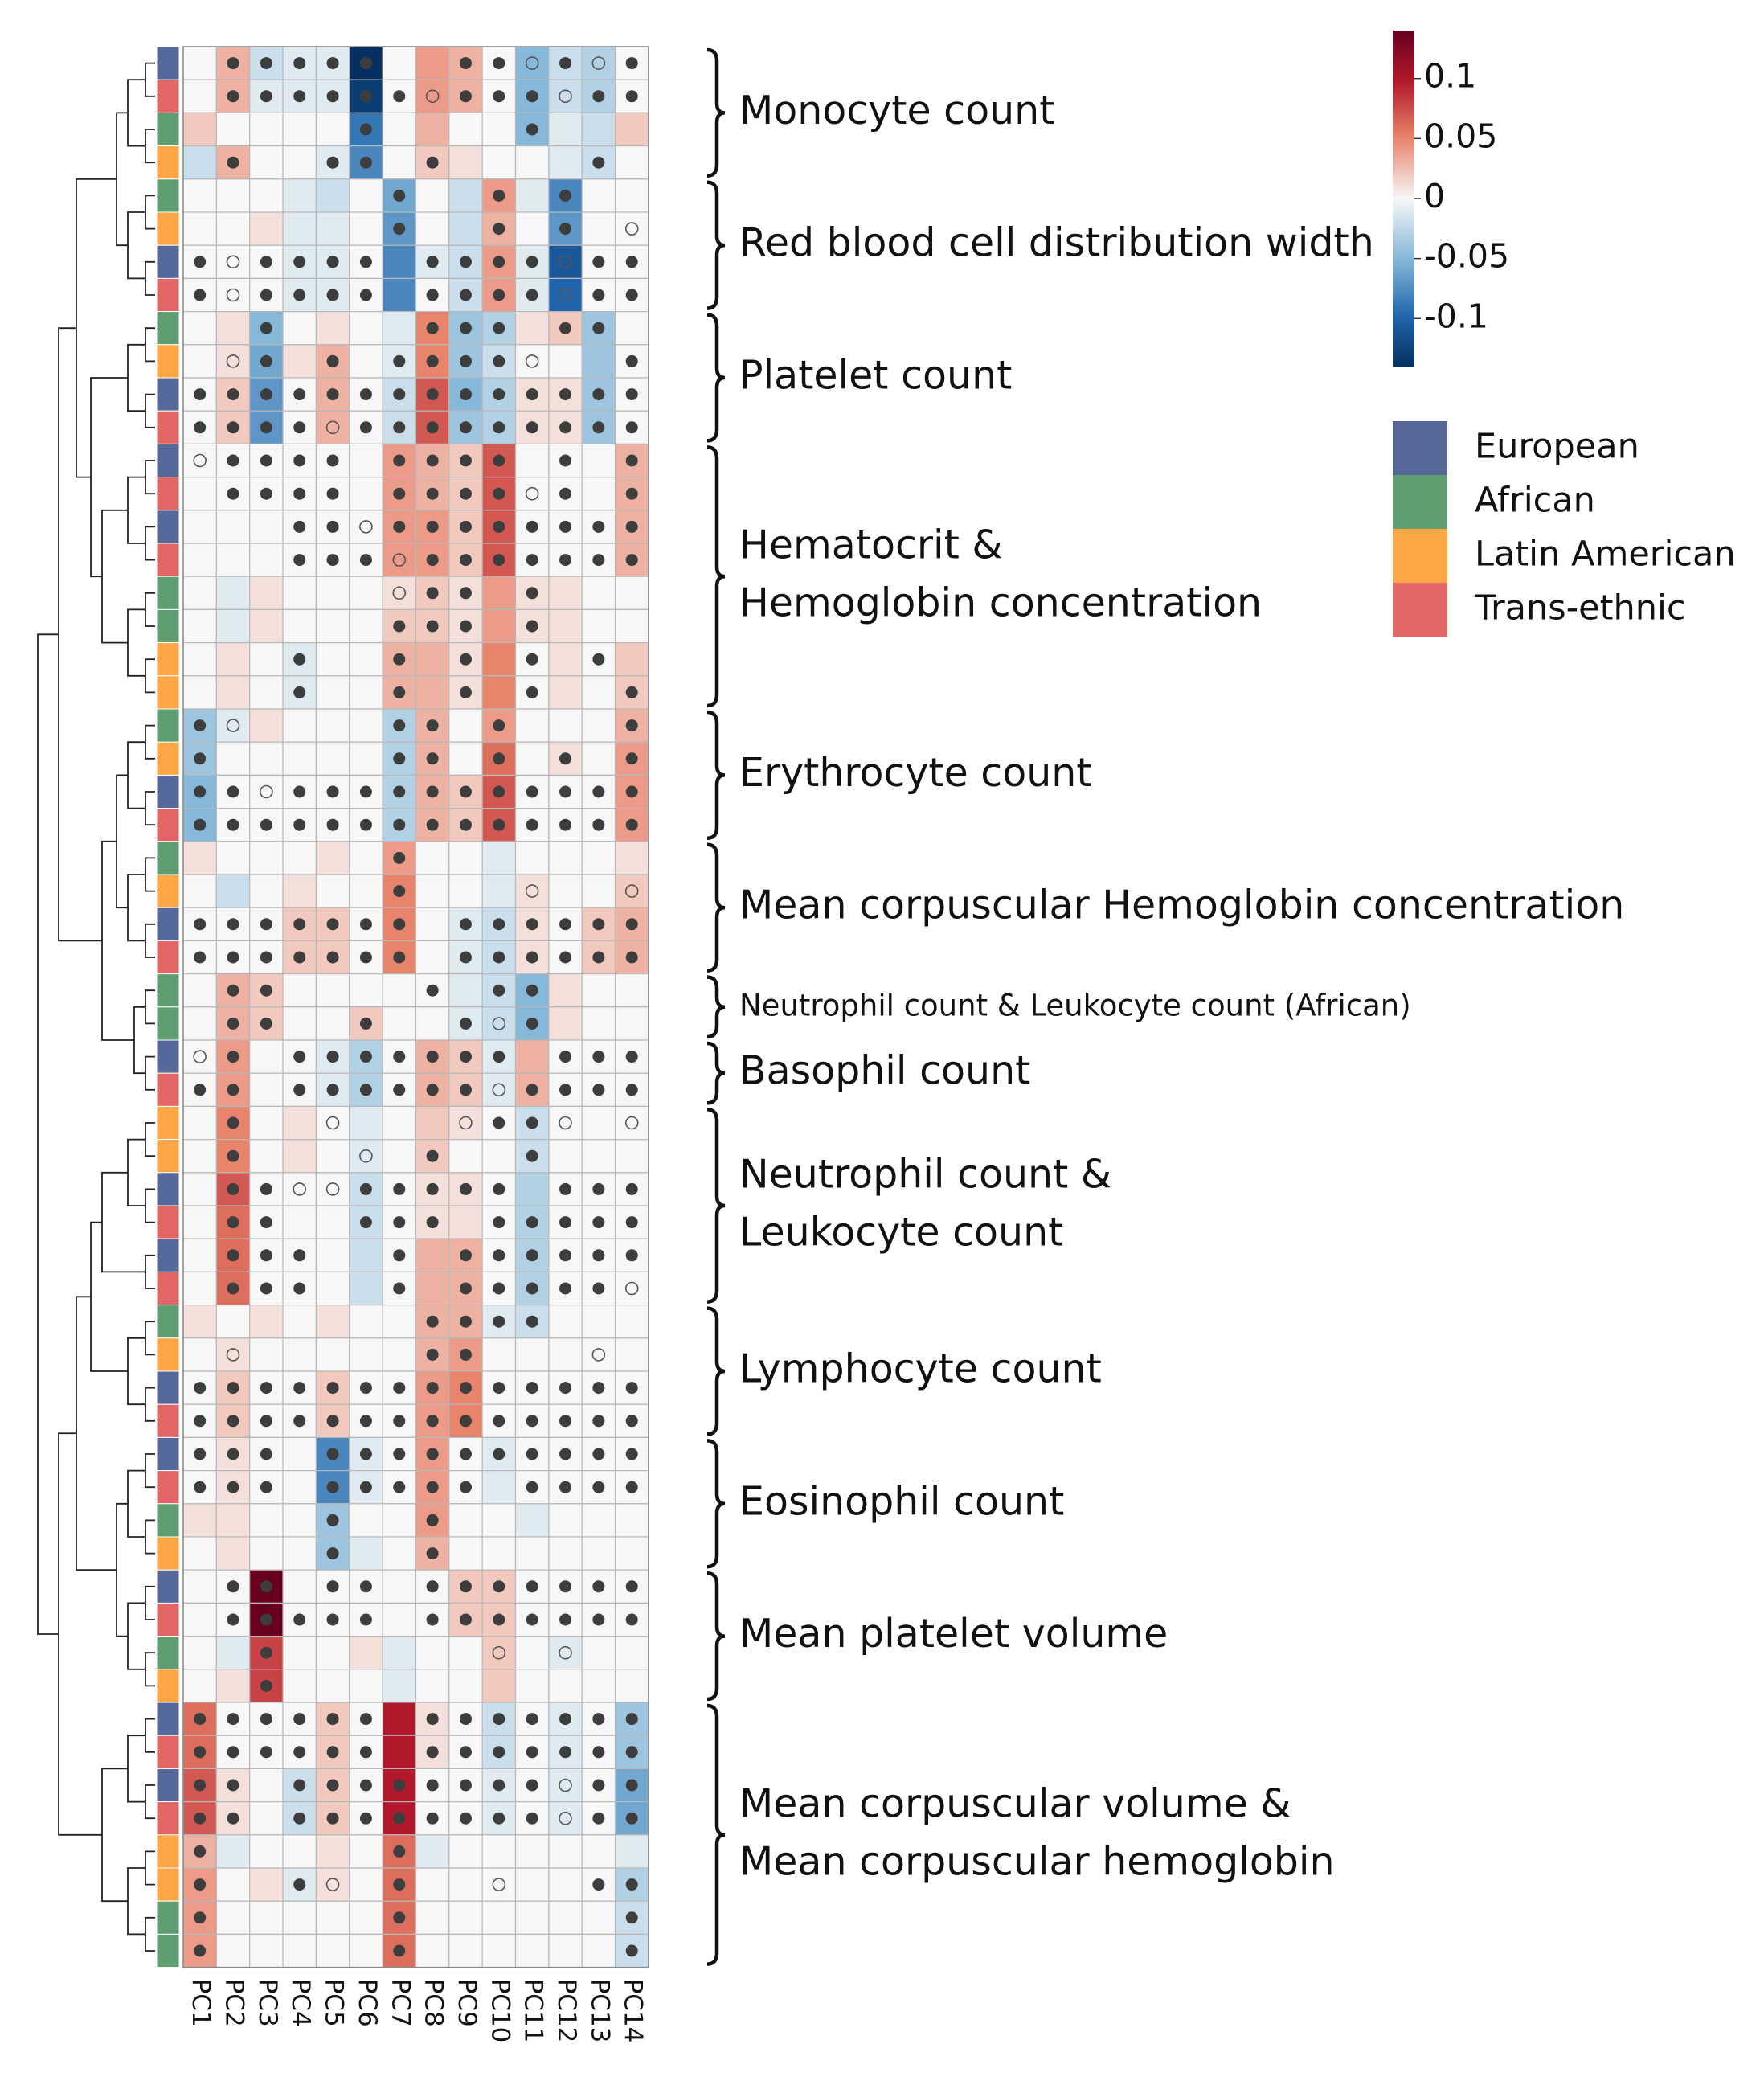  Describe the element at coordinates (1456, 316) in the screenshot. I see `colorbar-tick-label: -0.1` at that location.